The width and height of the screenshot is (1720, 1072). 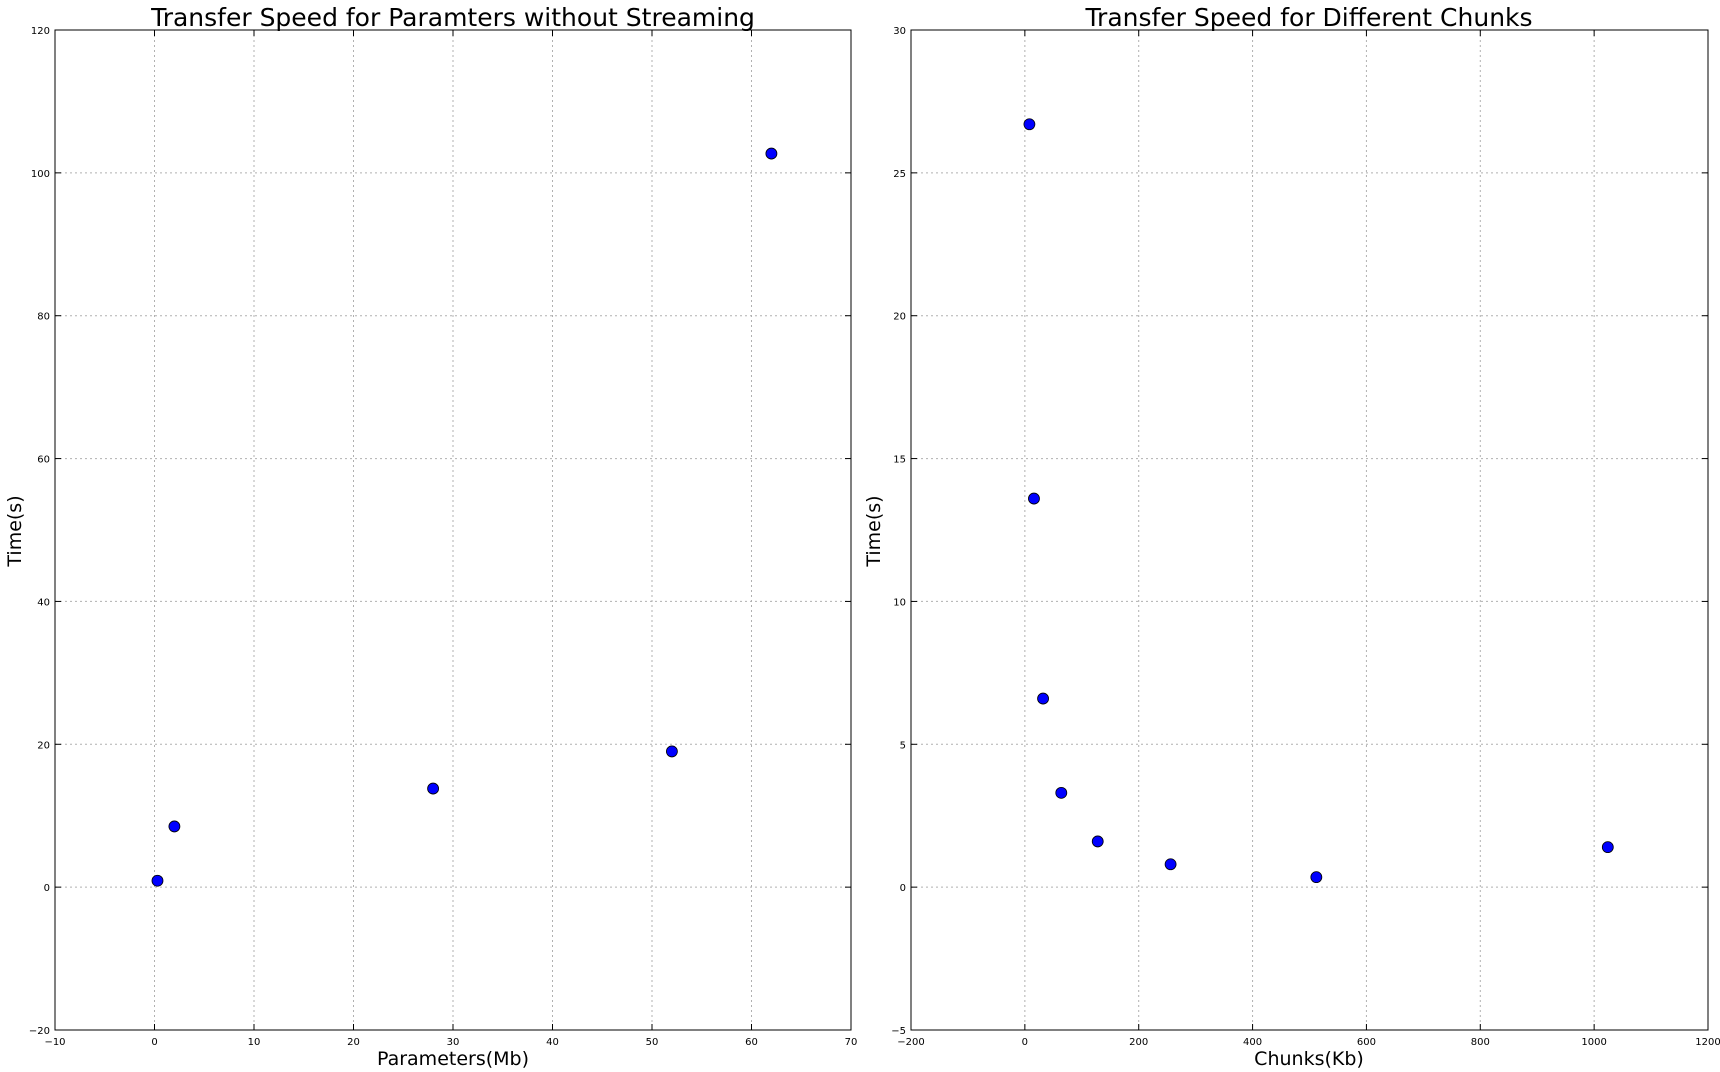 What do you see at coordinates (43, 602) in the screenshot?
I see `y-tick-label: 40` at bounding box center [43, 602].